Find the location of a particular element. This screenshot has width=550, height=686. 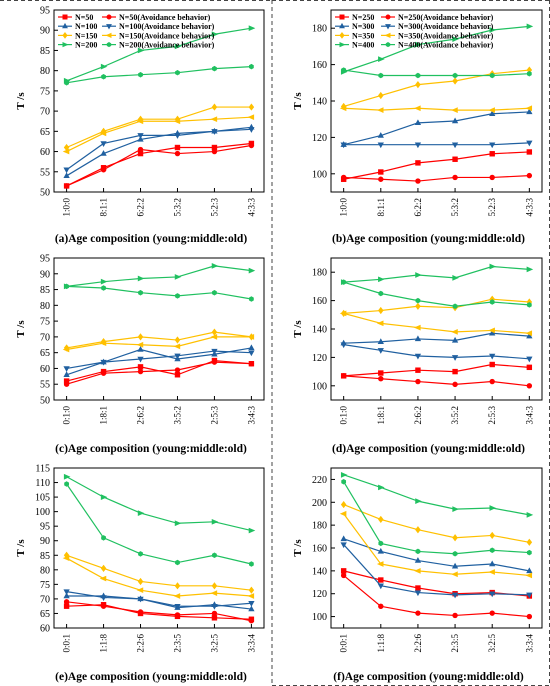

x-tick-label: 0:1:0 is located at coordinates (344, 415).